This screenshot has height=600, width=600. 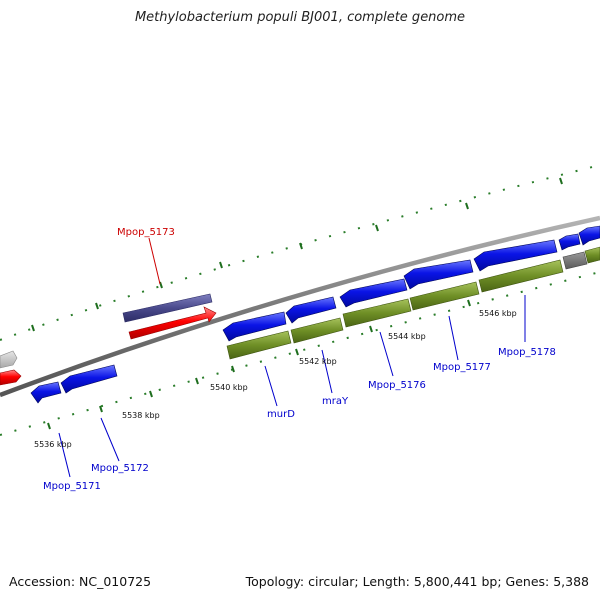 I want to click on gene-olive-murd, so click(x=259, y=345).